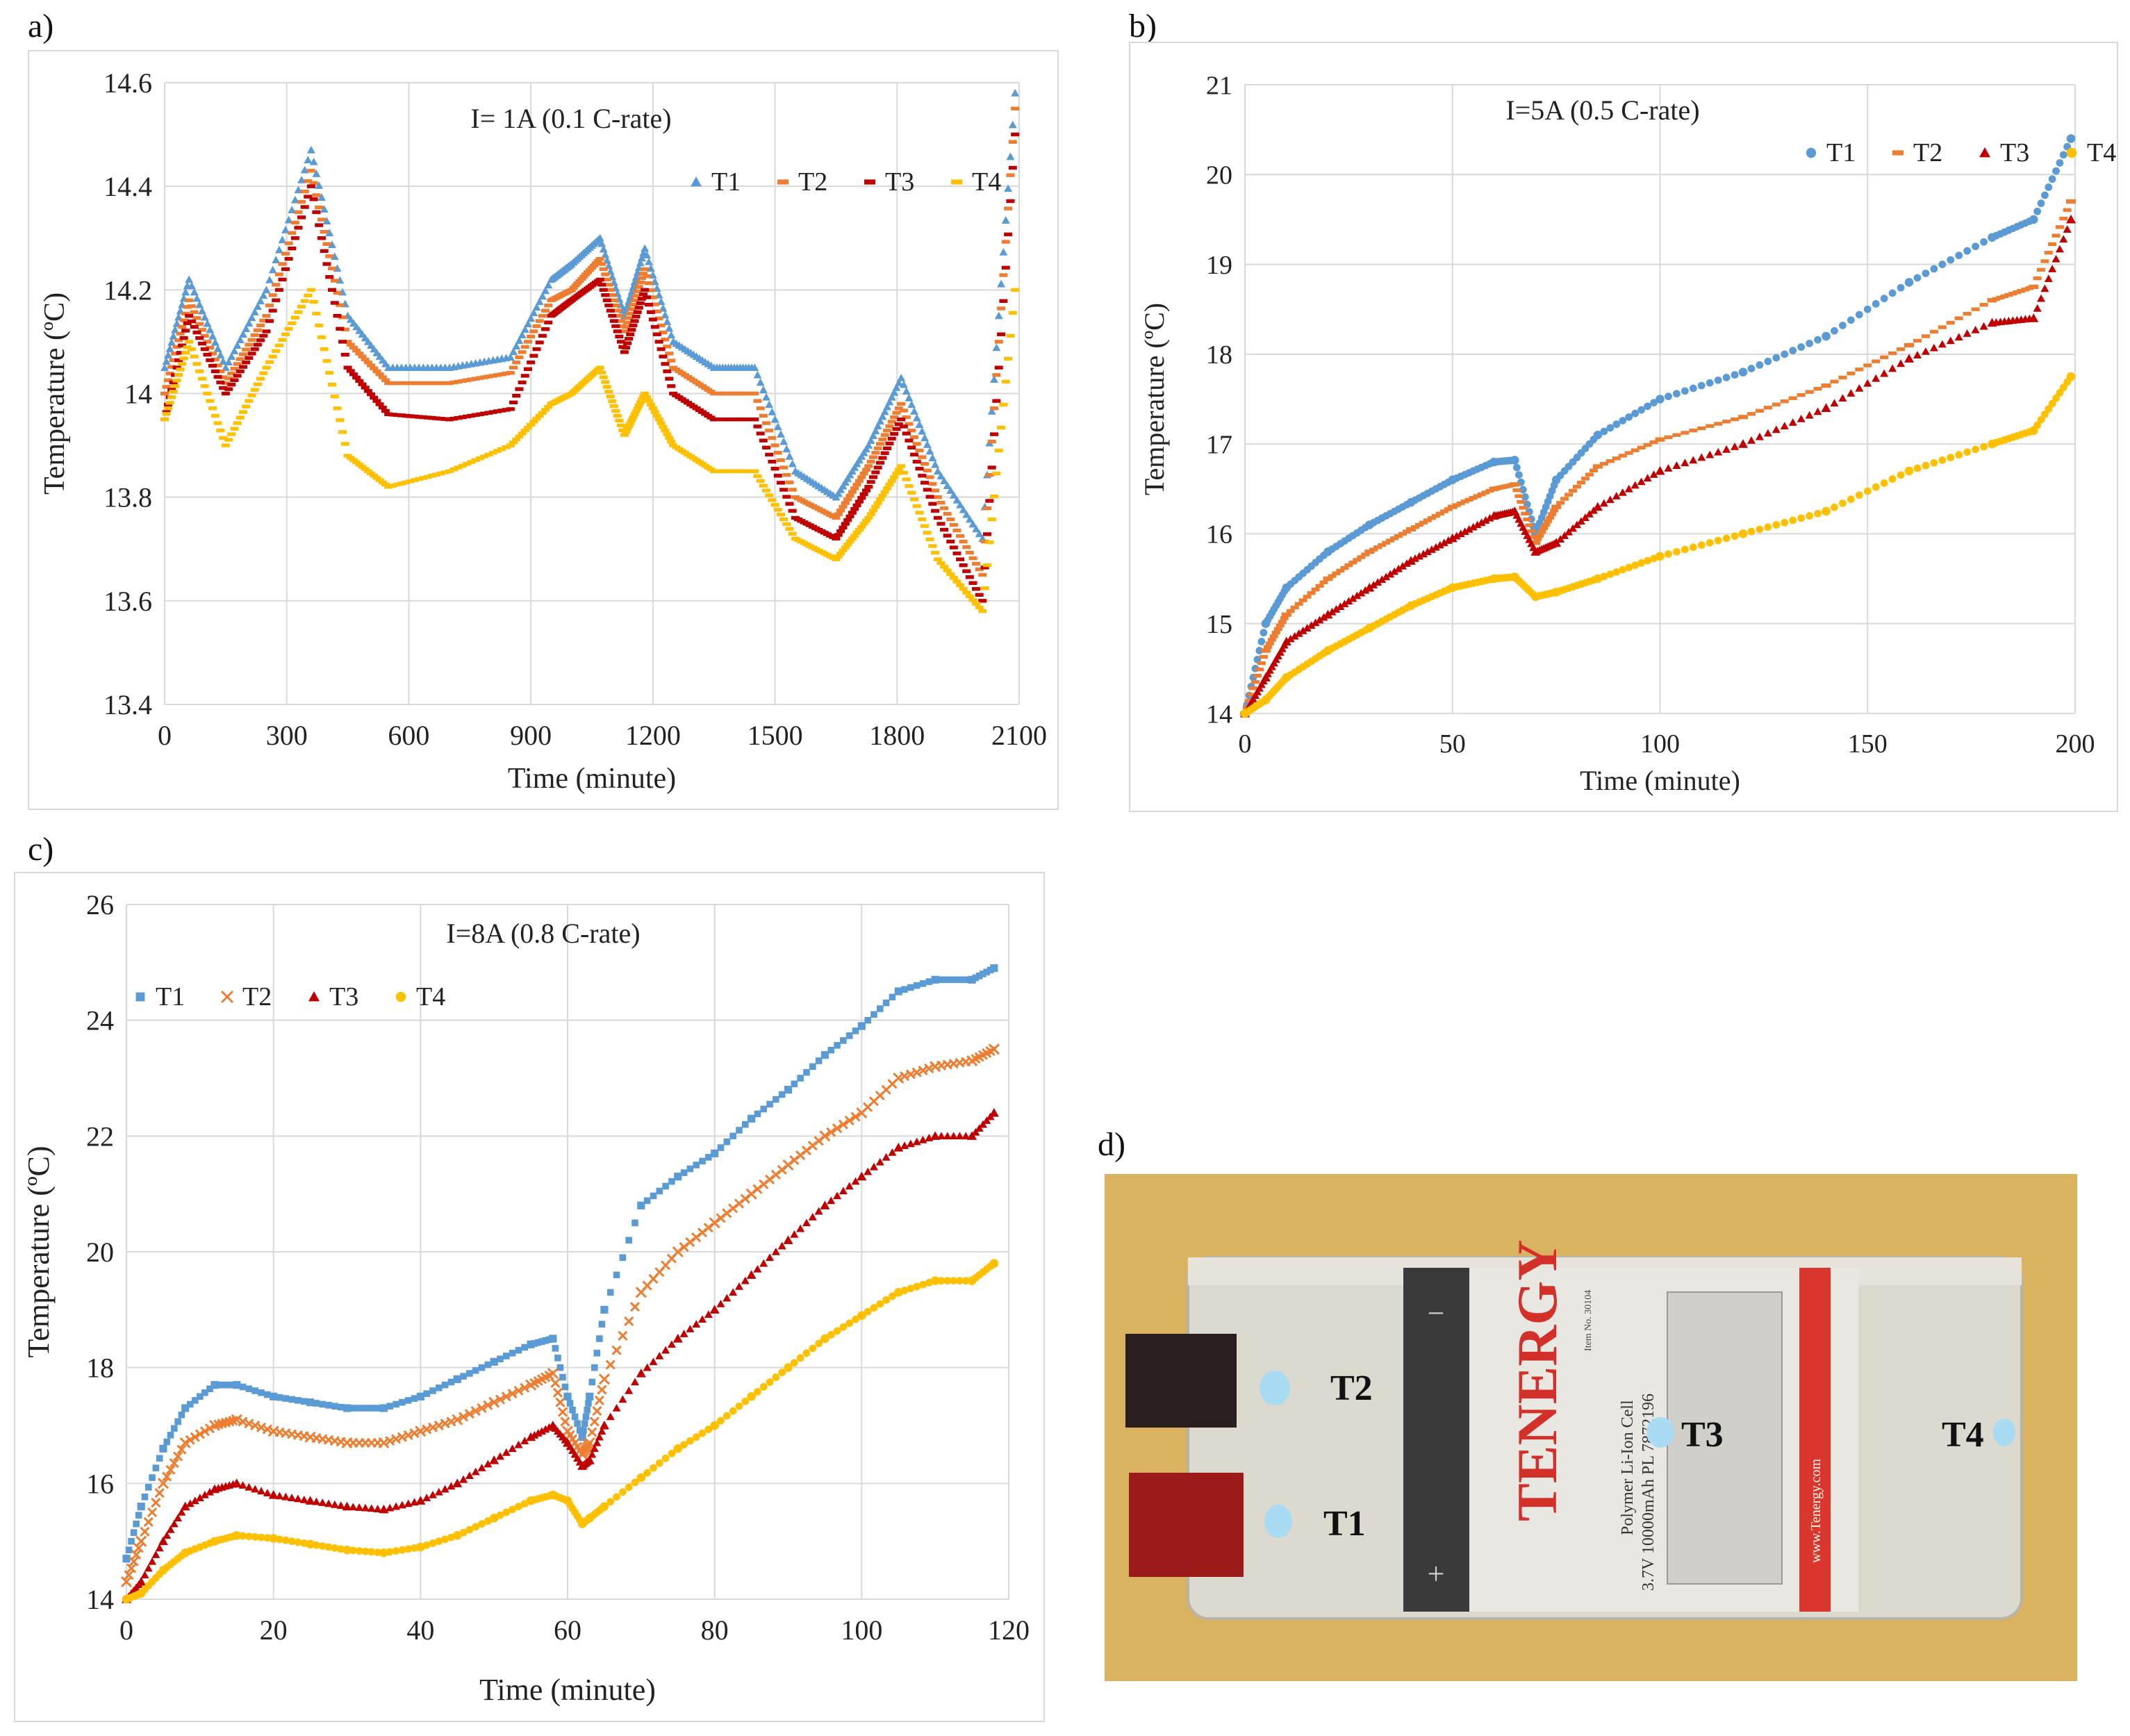  I want to click on y-tick-label-c-2: 18, so click(100, 1368).